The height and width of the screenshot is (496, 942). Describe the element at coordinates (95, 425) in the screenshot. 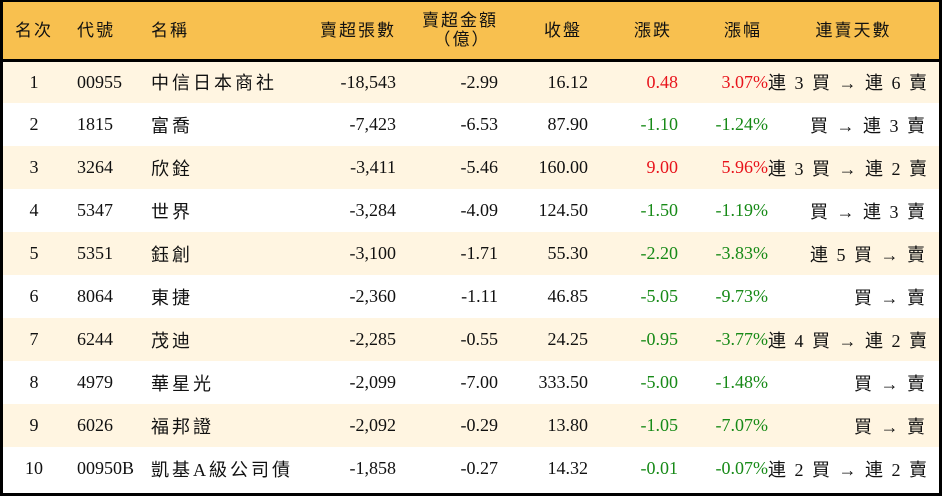

I see `code-cell: 6026` at that location.